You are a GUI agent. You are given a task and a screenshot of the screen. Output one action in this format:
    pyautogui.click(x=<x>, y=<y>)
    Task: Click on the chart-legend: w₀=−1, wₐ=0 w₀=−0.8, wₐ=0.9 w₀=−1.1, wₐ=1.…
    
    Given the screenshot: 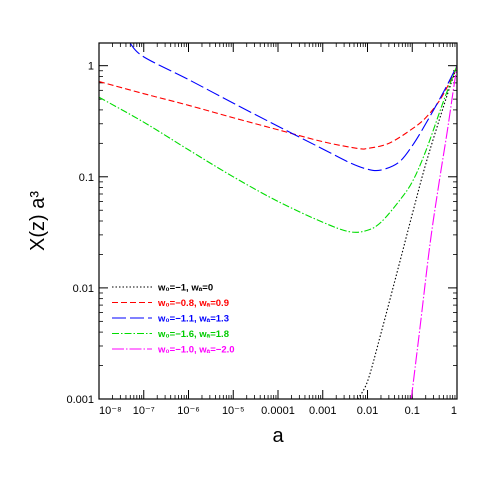 What is the action you would take?
    pyautogui.click(x=173, y=319)
    